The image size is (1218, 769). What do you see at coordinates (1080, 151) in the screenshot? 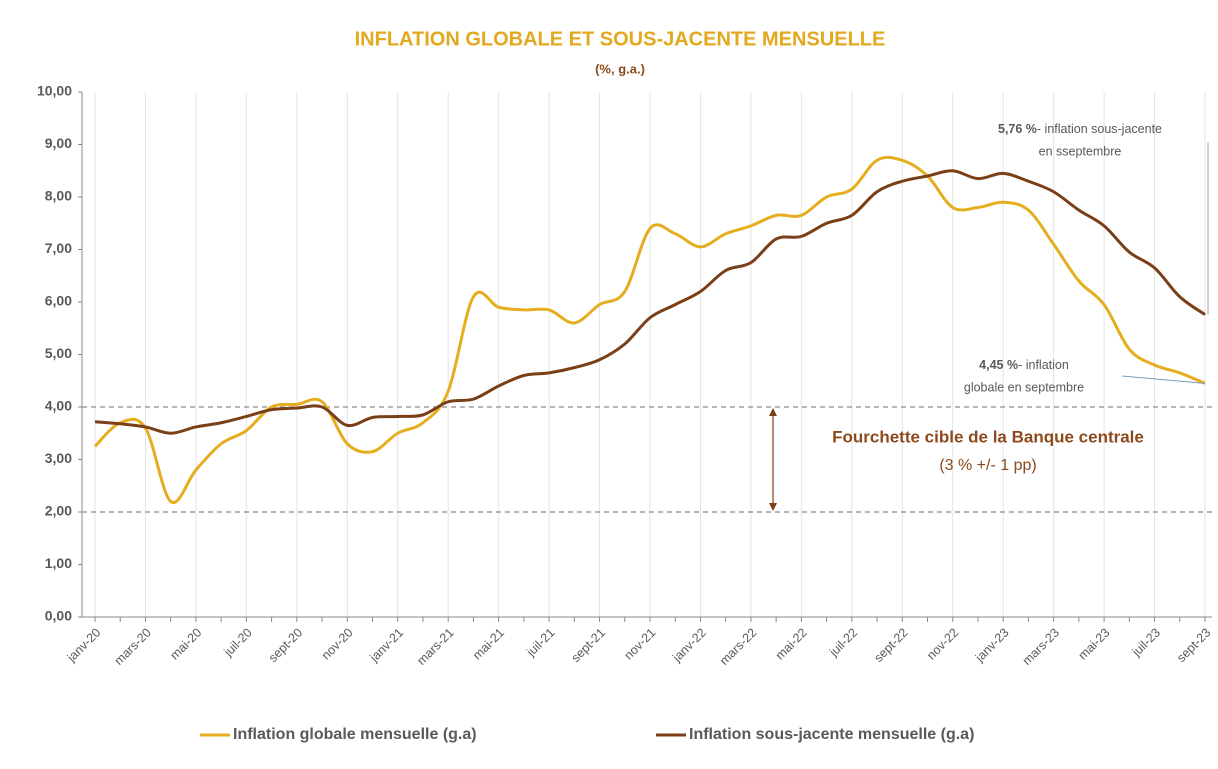
I see `annotation: en sseptembre` at bounding box center [1080, 151].